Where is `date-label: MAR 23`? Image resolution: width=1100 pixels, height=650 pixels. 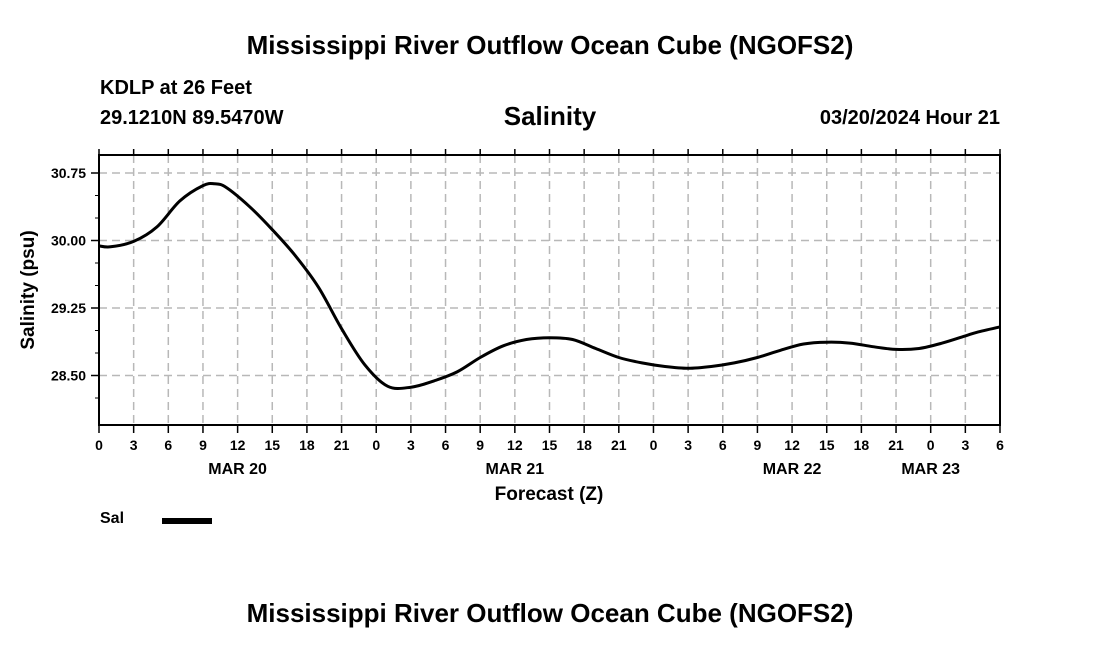
date-label: MAR 23 is located at coordinates (930, 469).